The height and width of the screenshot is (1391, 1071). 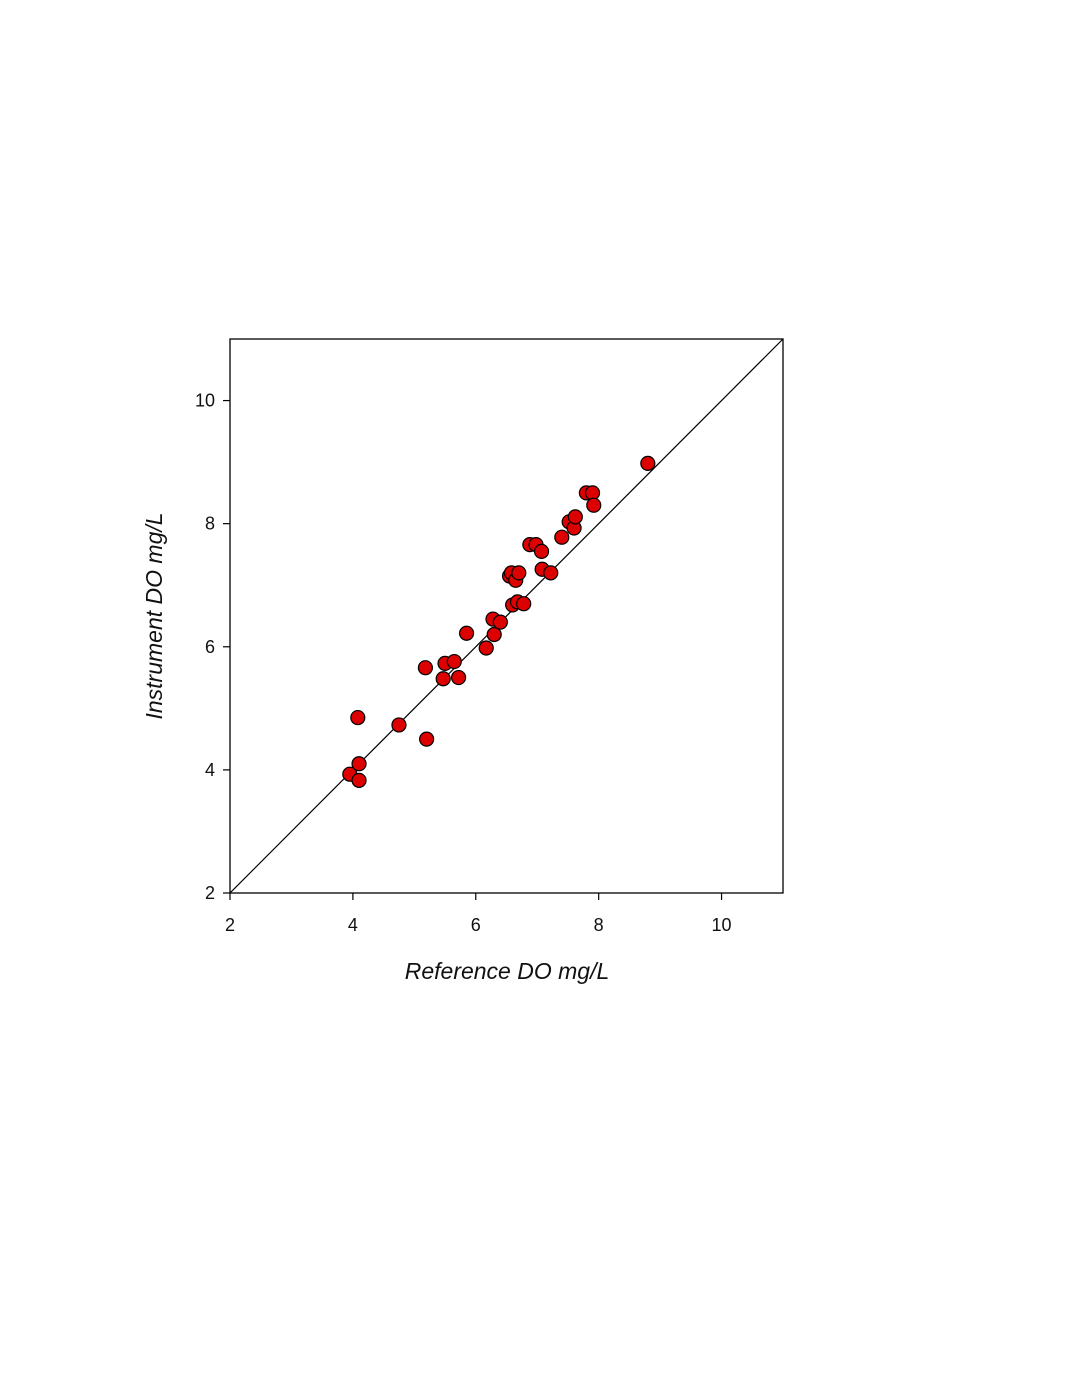 What do you see at coordinates (210, 770) in the screenshot?
I see `y-tick-label: 4` at bounding box center [210, 770].